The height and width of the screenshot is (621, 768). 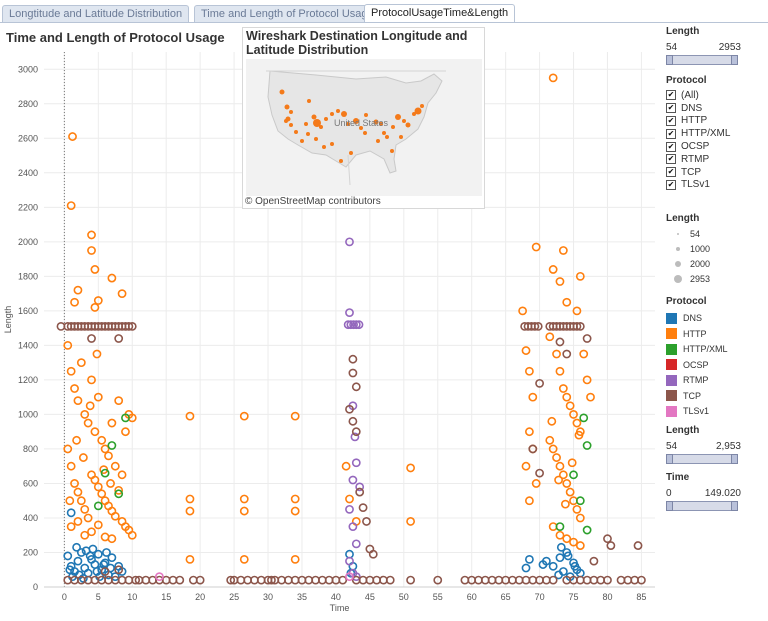 What do you see at coordinates (734, 505) in the screenshot?
I see `time-range-max-handle` at bounding box center [734, 505].